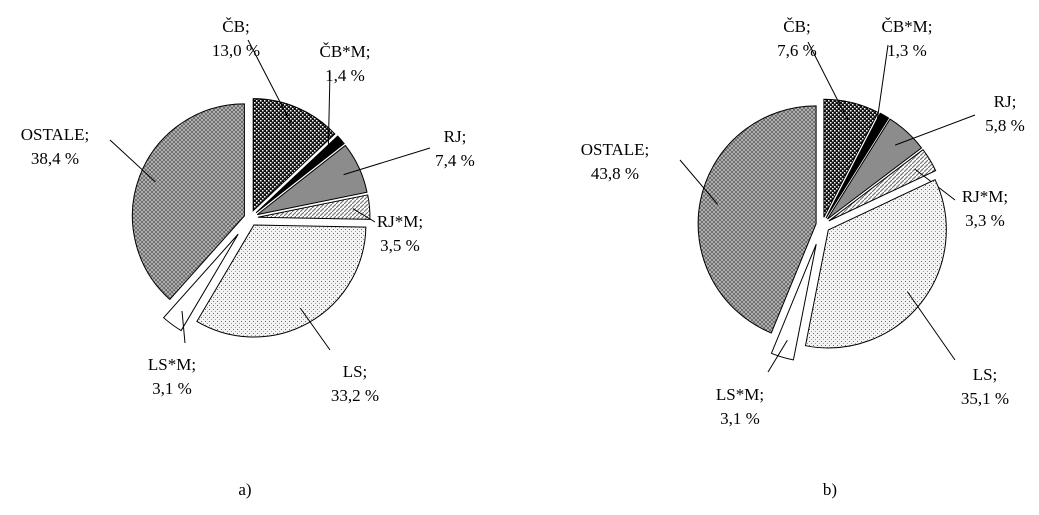 This screenshot has width=1039, height=515. What do you see at coordinates (244, 489) in the screenshot?
I see `caption: a)` at bounding box center [244, 489].